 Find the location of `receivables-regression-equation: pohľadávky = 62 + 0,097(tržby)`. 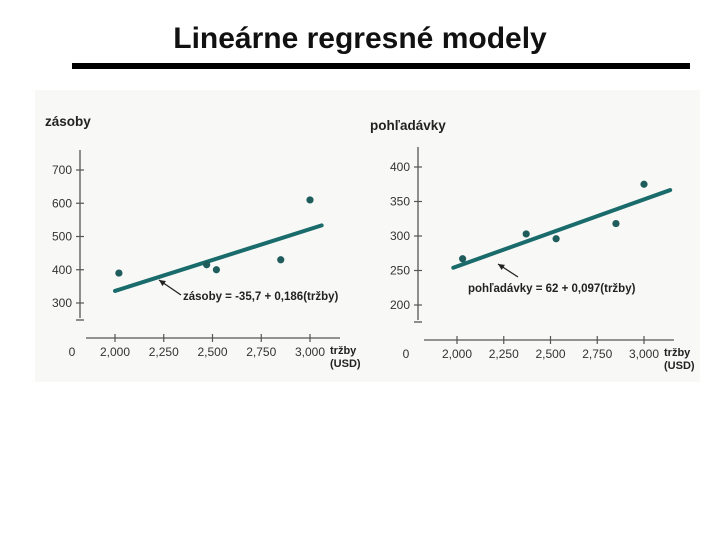

receivables-regression-equation: pohľadávky = 62 + 0,097(tržby) is located at coordinates (552, 289).